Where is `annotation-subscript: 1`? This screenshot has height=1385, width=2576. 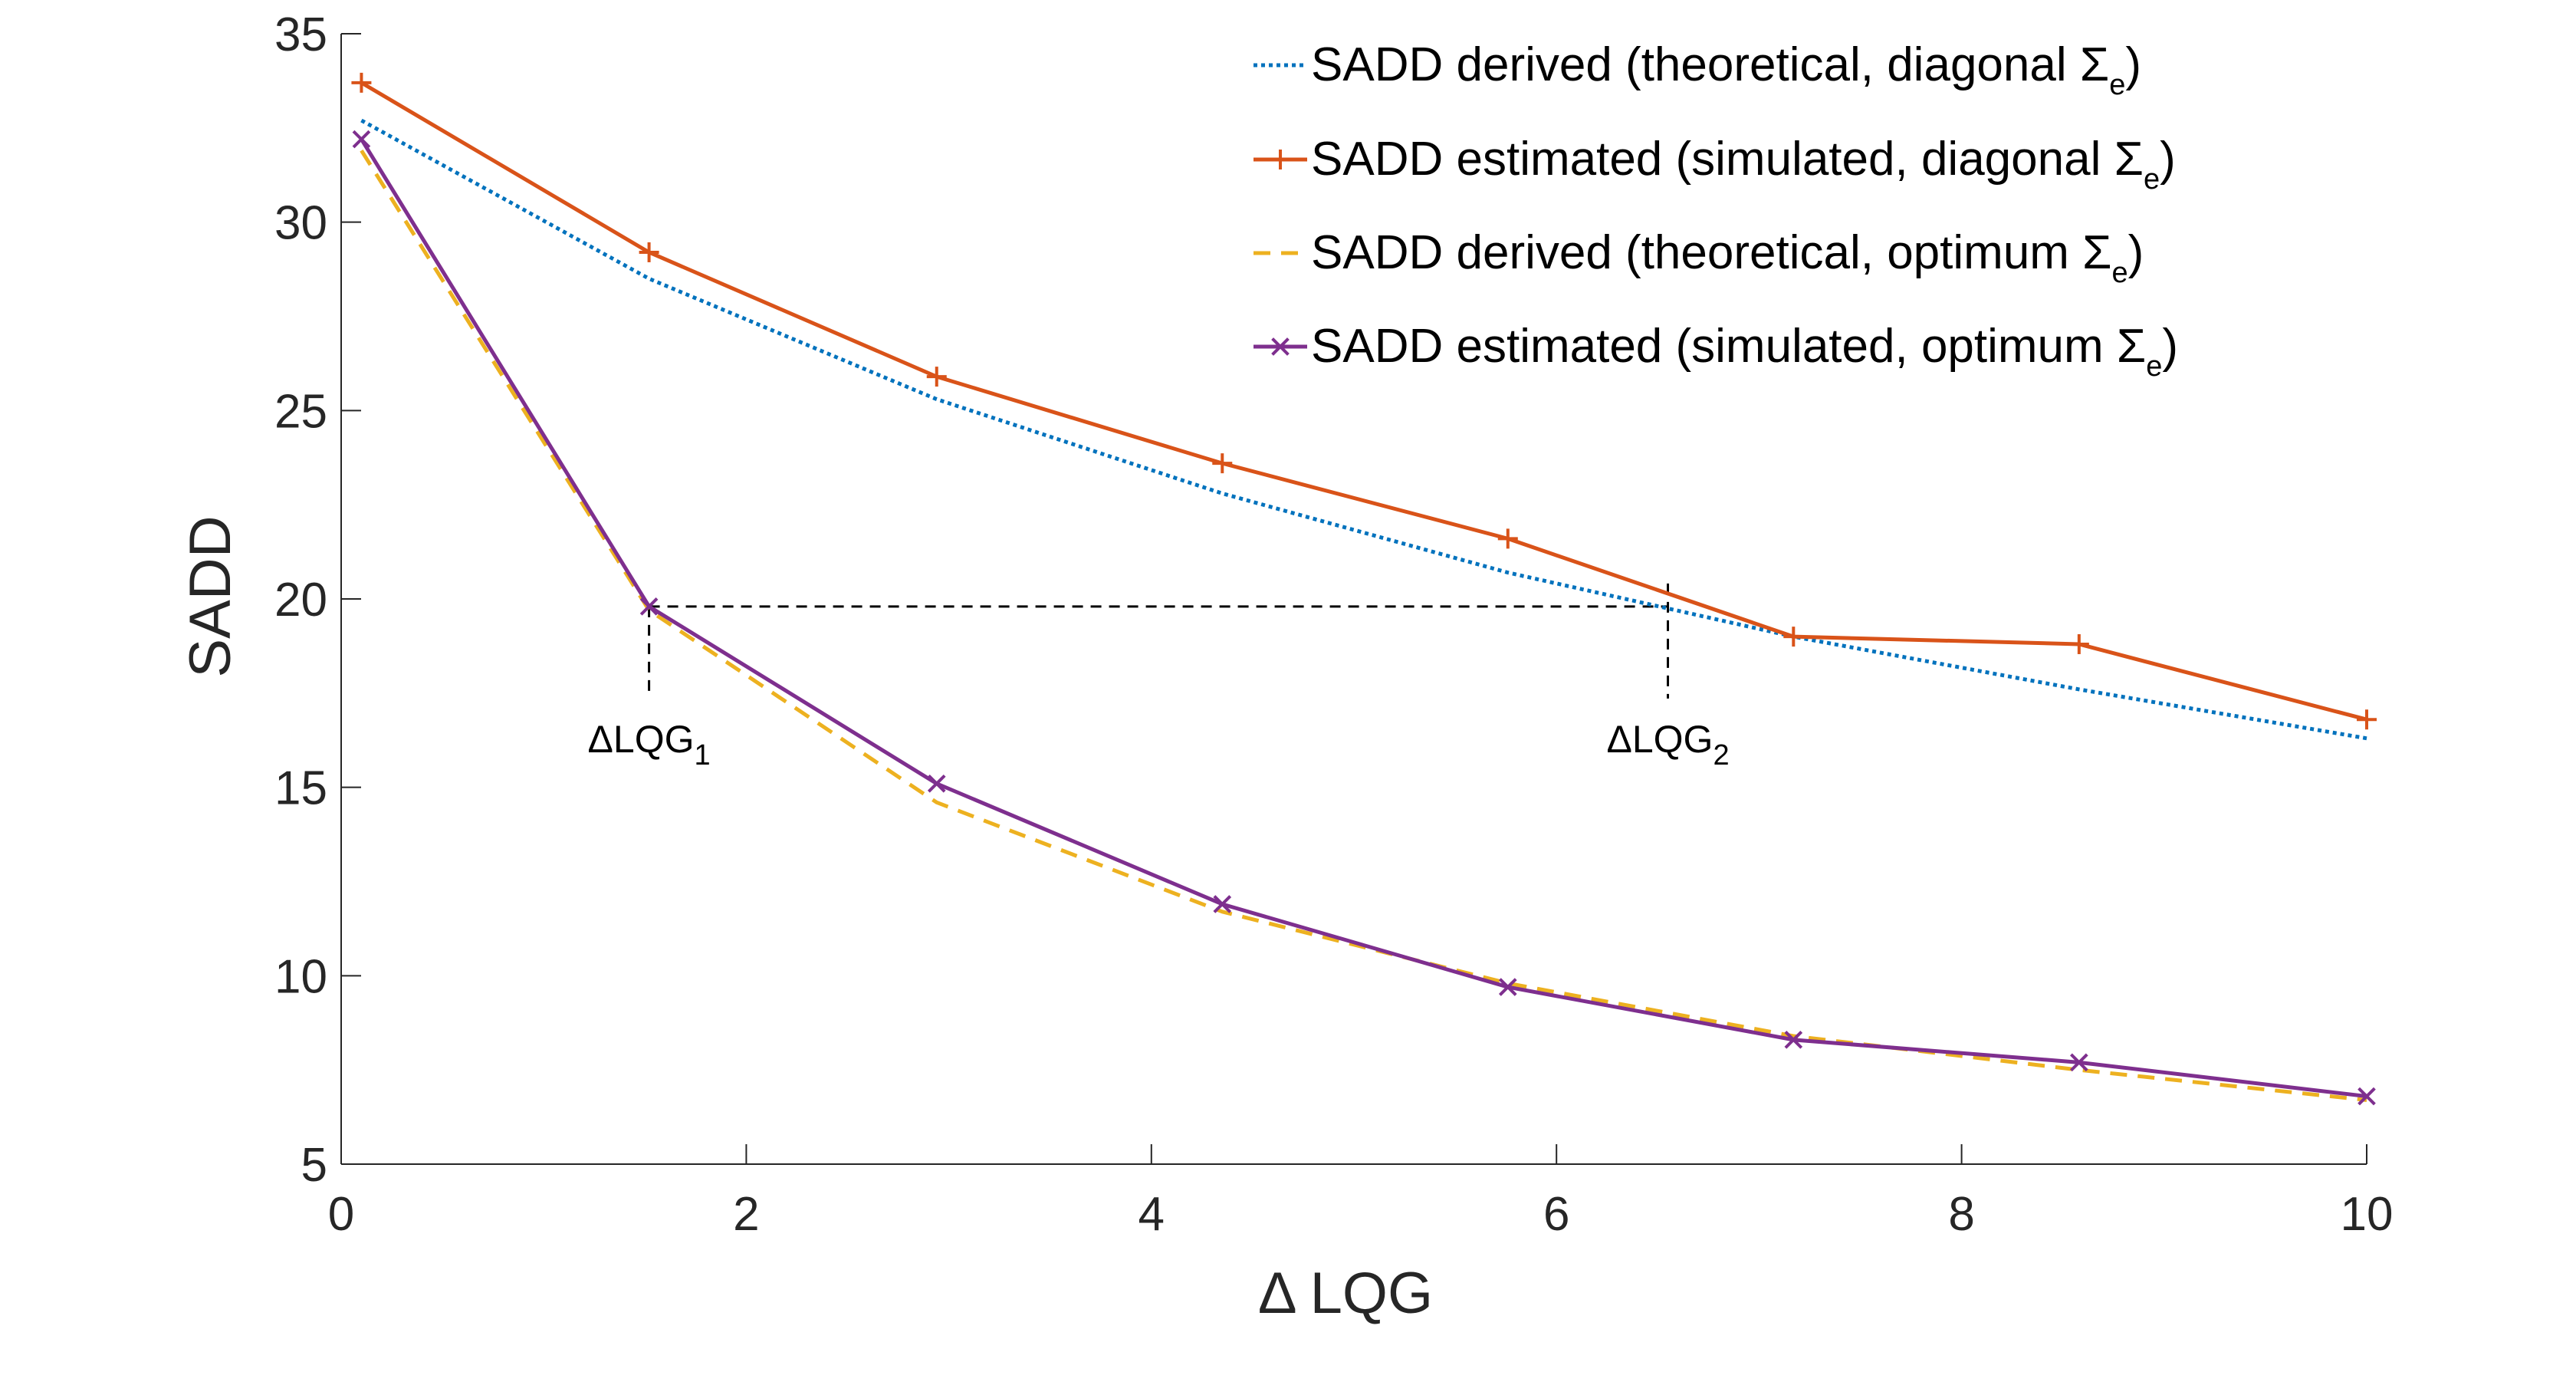
annotation-subscript: 1 is located at coordinates (703, 755).